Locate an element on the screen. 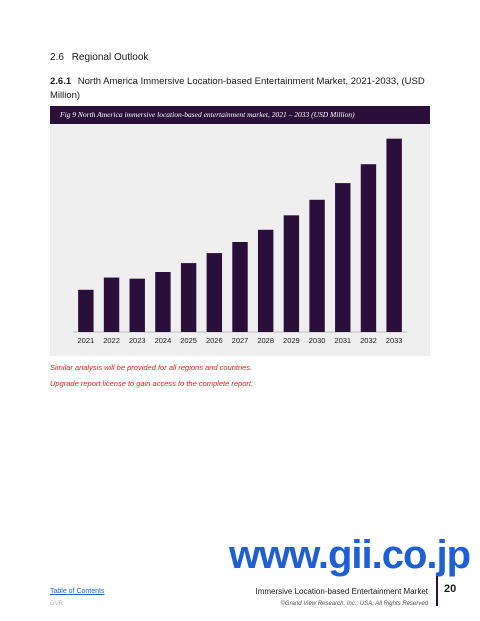 Image resolution: width=480 pixels, height=621 pixels. x-tick-label-2024: 2024 is located at coordinates (163, 340).